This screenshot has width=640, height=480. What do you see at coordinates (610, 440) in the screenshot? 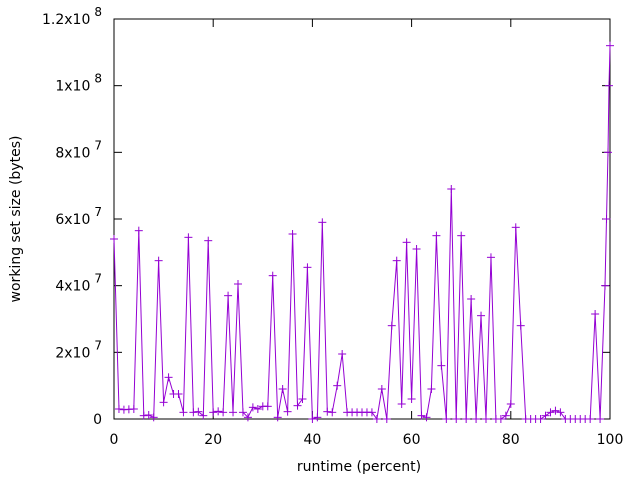
I see `x-tick-label: 100` at bounding box center [610, 440].